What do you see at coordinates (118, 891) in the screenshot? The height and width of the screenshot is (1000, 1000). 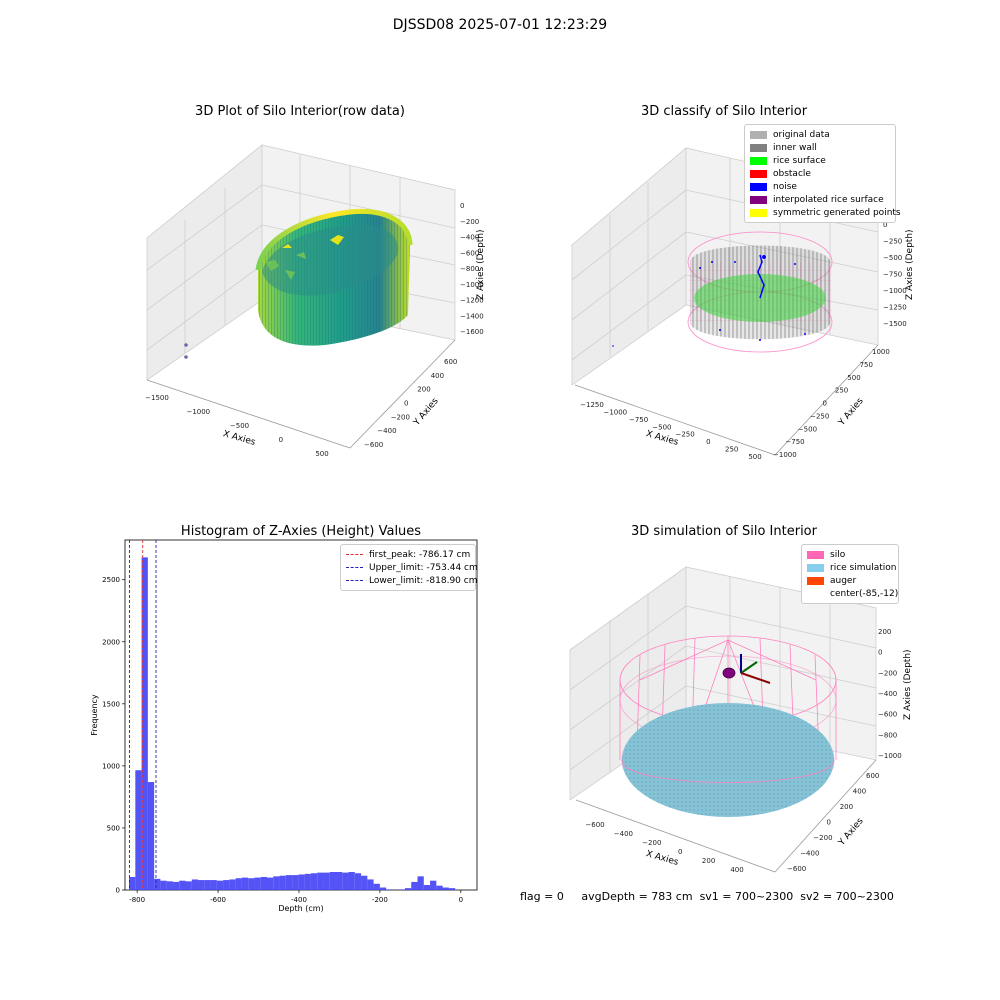 I see `hist-y-tick: 0` at bounding box center [118, 891].